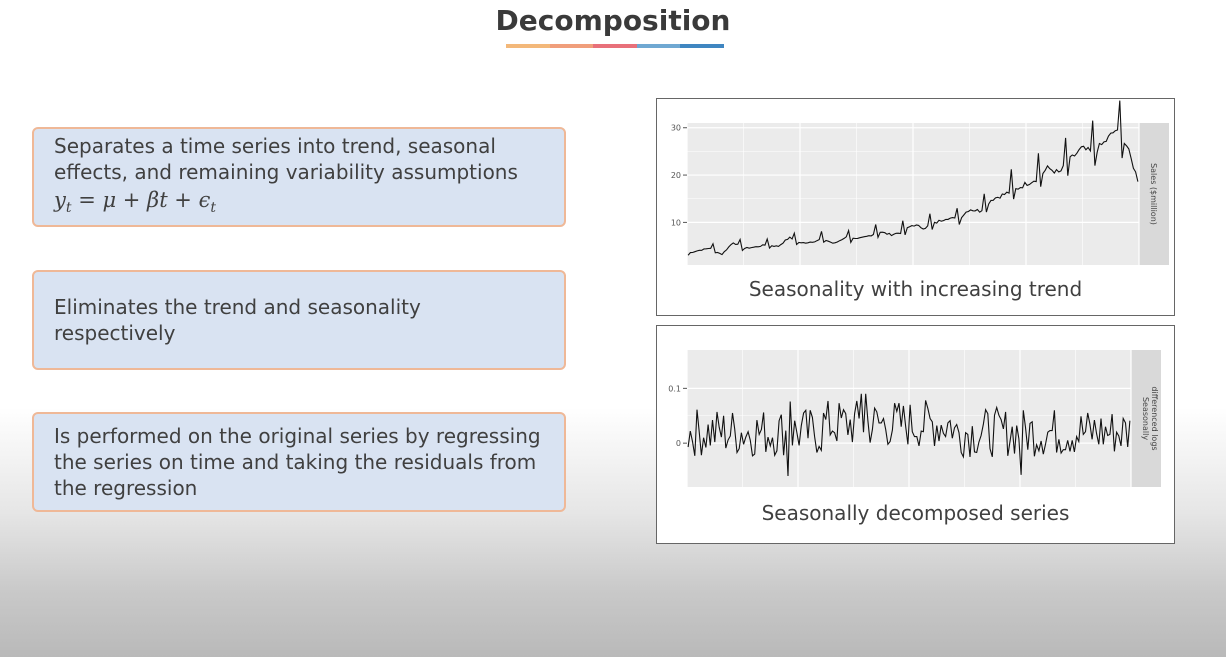 This screenshot has width=1226, height=657. What do you see at coordinates (676, 128) in the screenshot?
I see `y-tick-label: 30` at bounding box center [676, 128].